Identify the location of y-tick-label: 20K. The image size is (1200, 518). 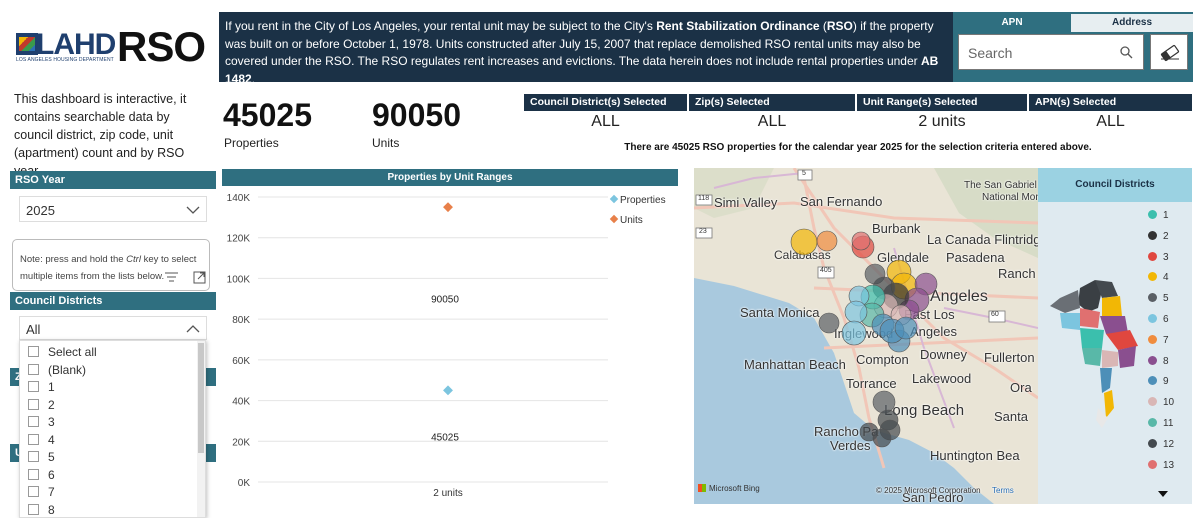
(241, 442).